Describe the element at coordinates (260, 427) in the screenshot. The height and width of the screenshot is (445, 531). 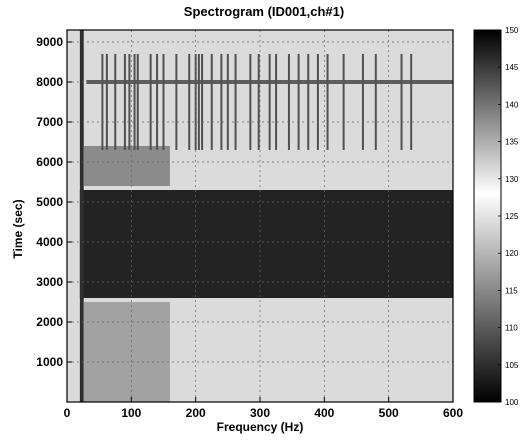
I see `x-axis-label: Frequency (Hz)` at that location.